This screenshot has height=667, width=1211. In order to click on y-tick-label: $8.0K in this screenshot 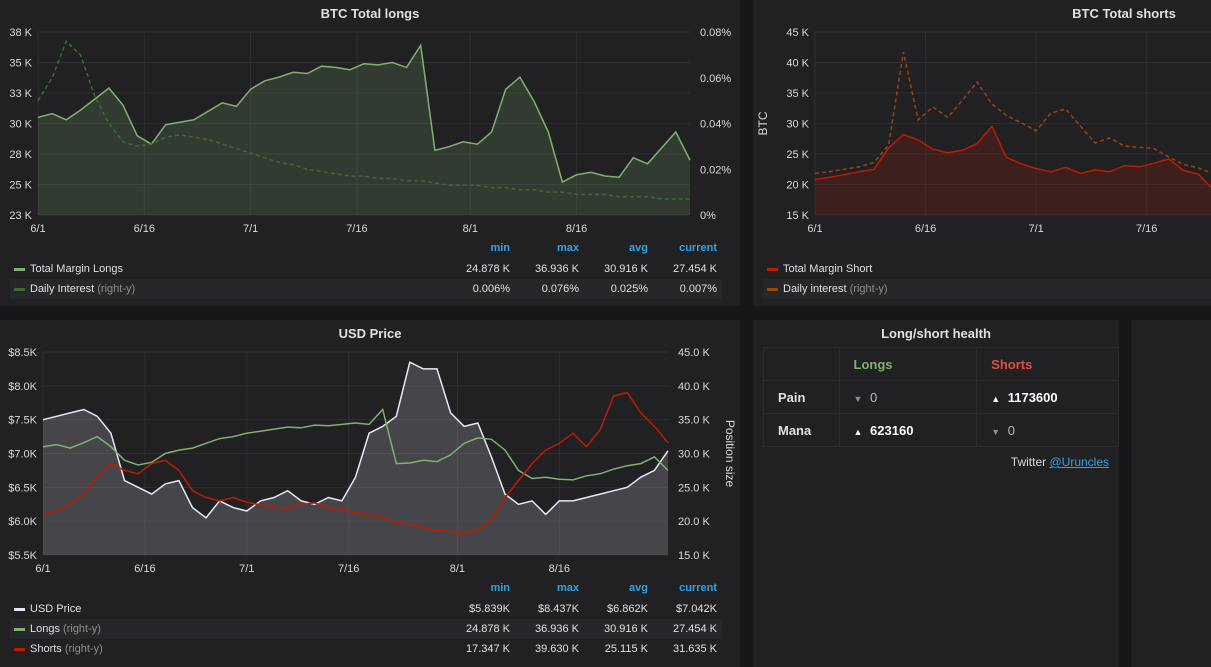, I will do `click(22, 387)`.